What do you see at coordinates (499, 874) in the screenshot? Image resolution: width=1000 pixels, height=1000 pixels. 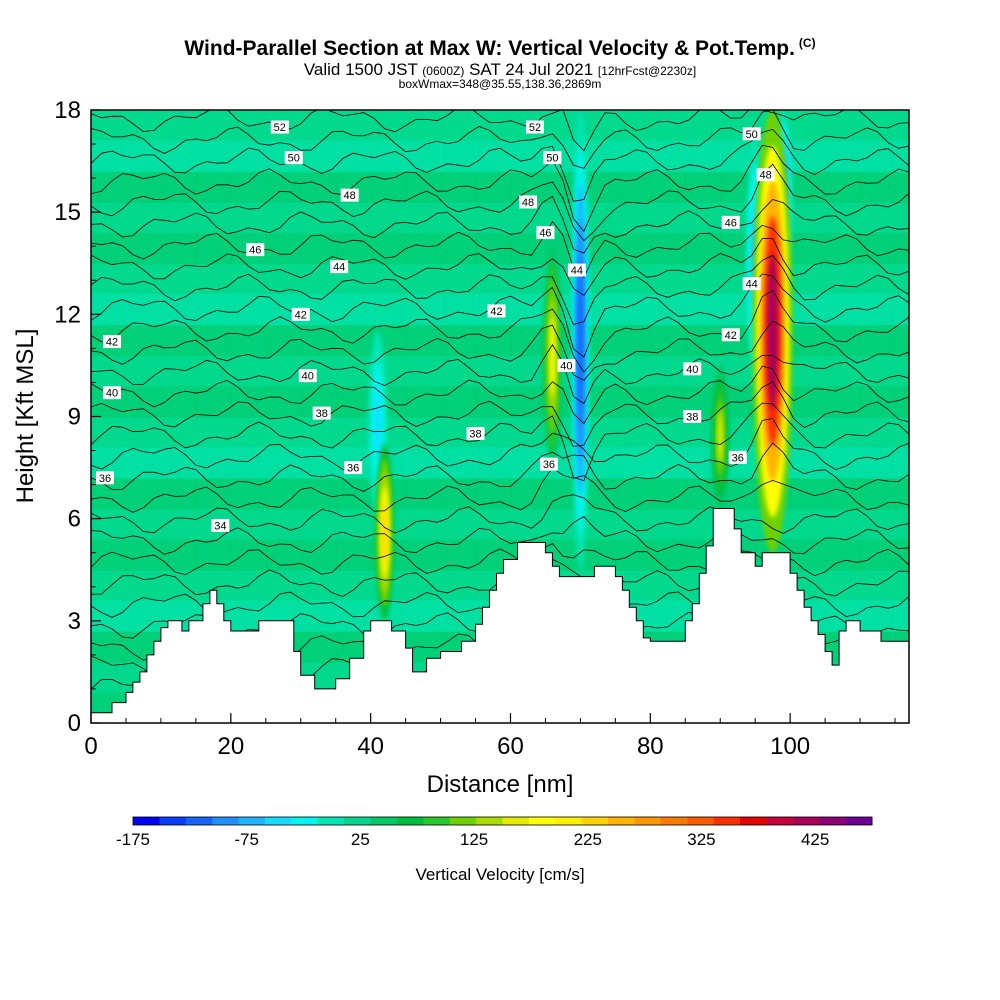 I see `colorbar-label: Vertical Velocity [cm/s]` at bounding box center [499, 874].